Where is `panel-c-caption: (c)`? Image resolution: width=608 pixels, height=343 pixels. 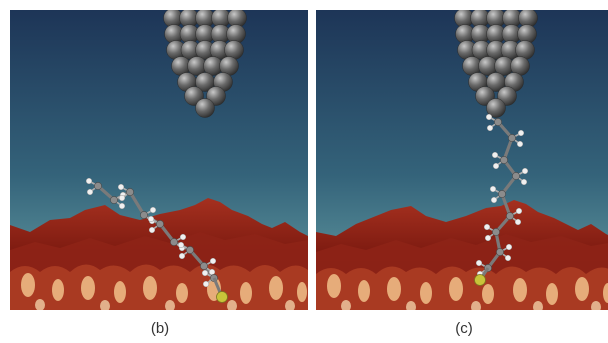
panel-c-caption: (c) is located at coordinates (464, 328).